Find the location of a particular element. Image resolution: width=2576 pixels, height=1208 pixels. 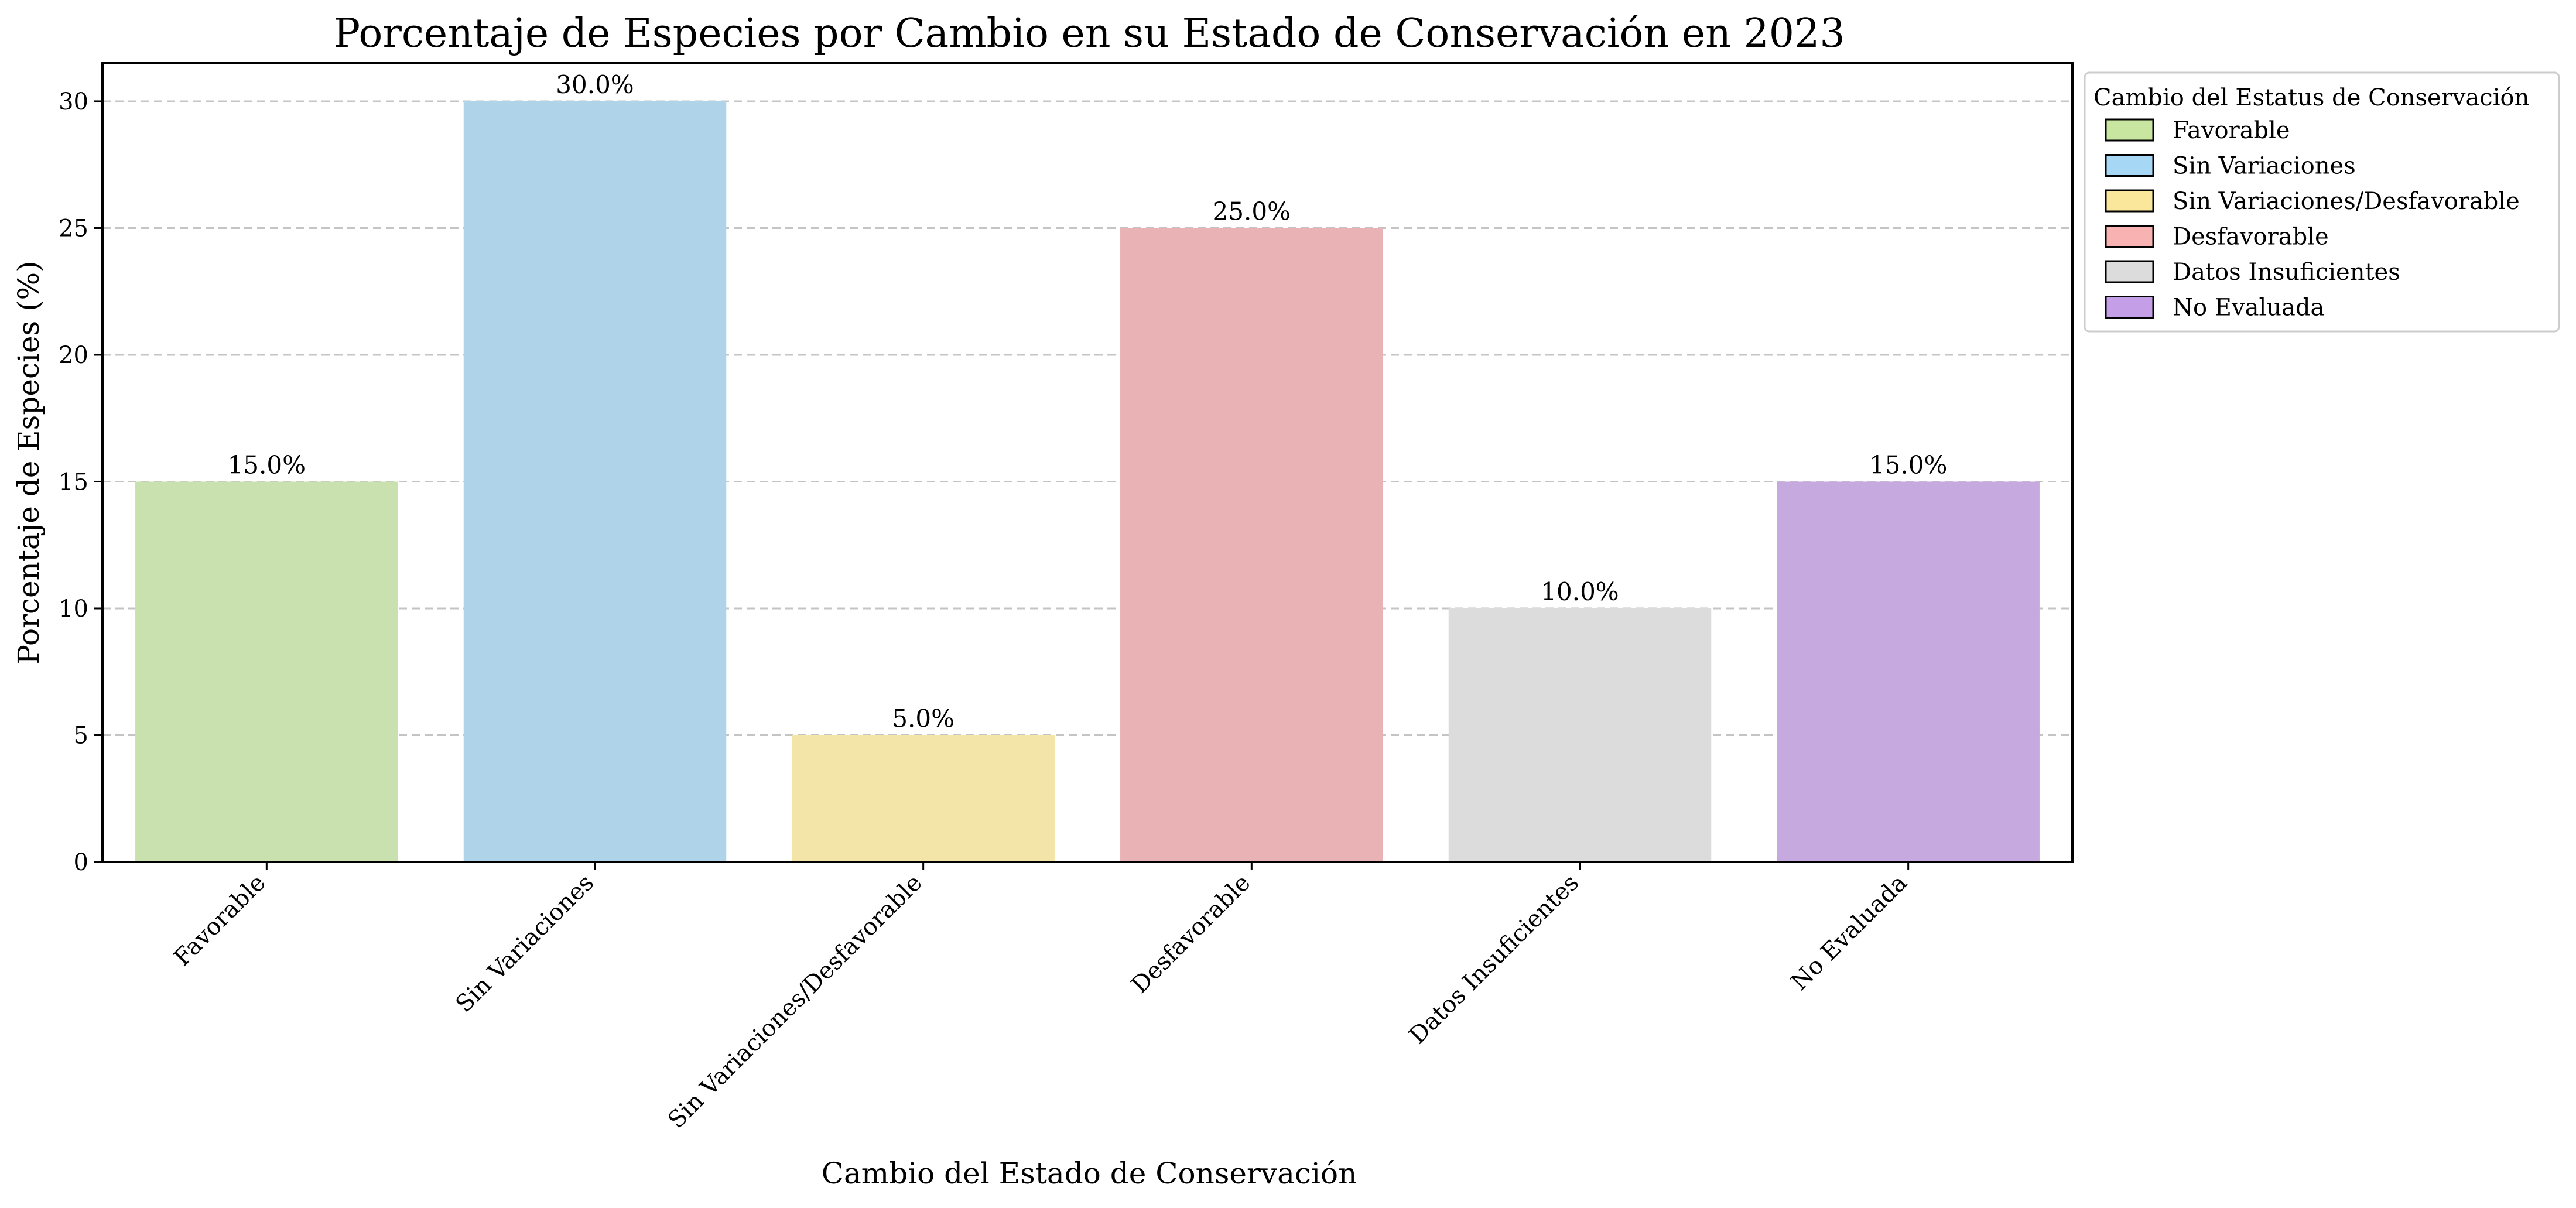

data-label: 25.0% is located at coordinates (1252, 211).